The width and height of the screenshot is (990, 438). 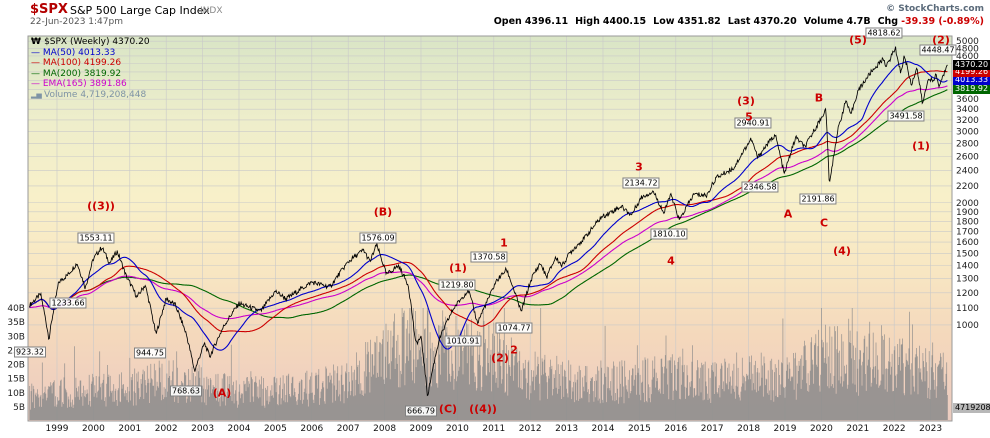 What do you see at coordinates (967, 121) in the screenshot?
I see `svg-text: 3200` at bounding box center [967, 121].